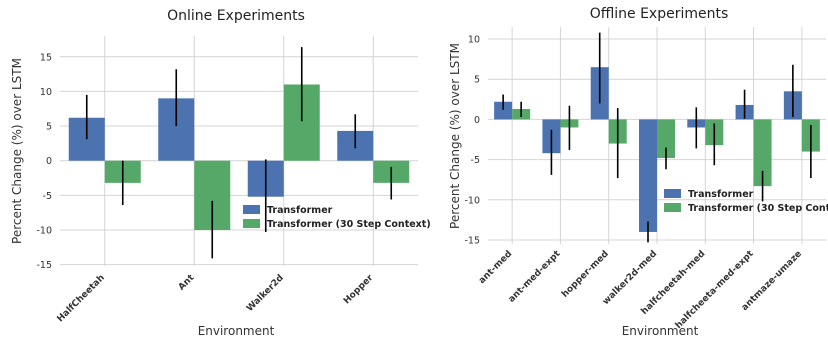 The image size is (828, 339). I want to click on x-tick-label: Hopper, so click(359, 290).